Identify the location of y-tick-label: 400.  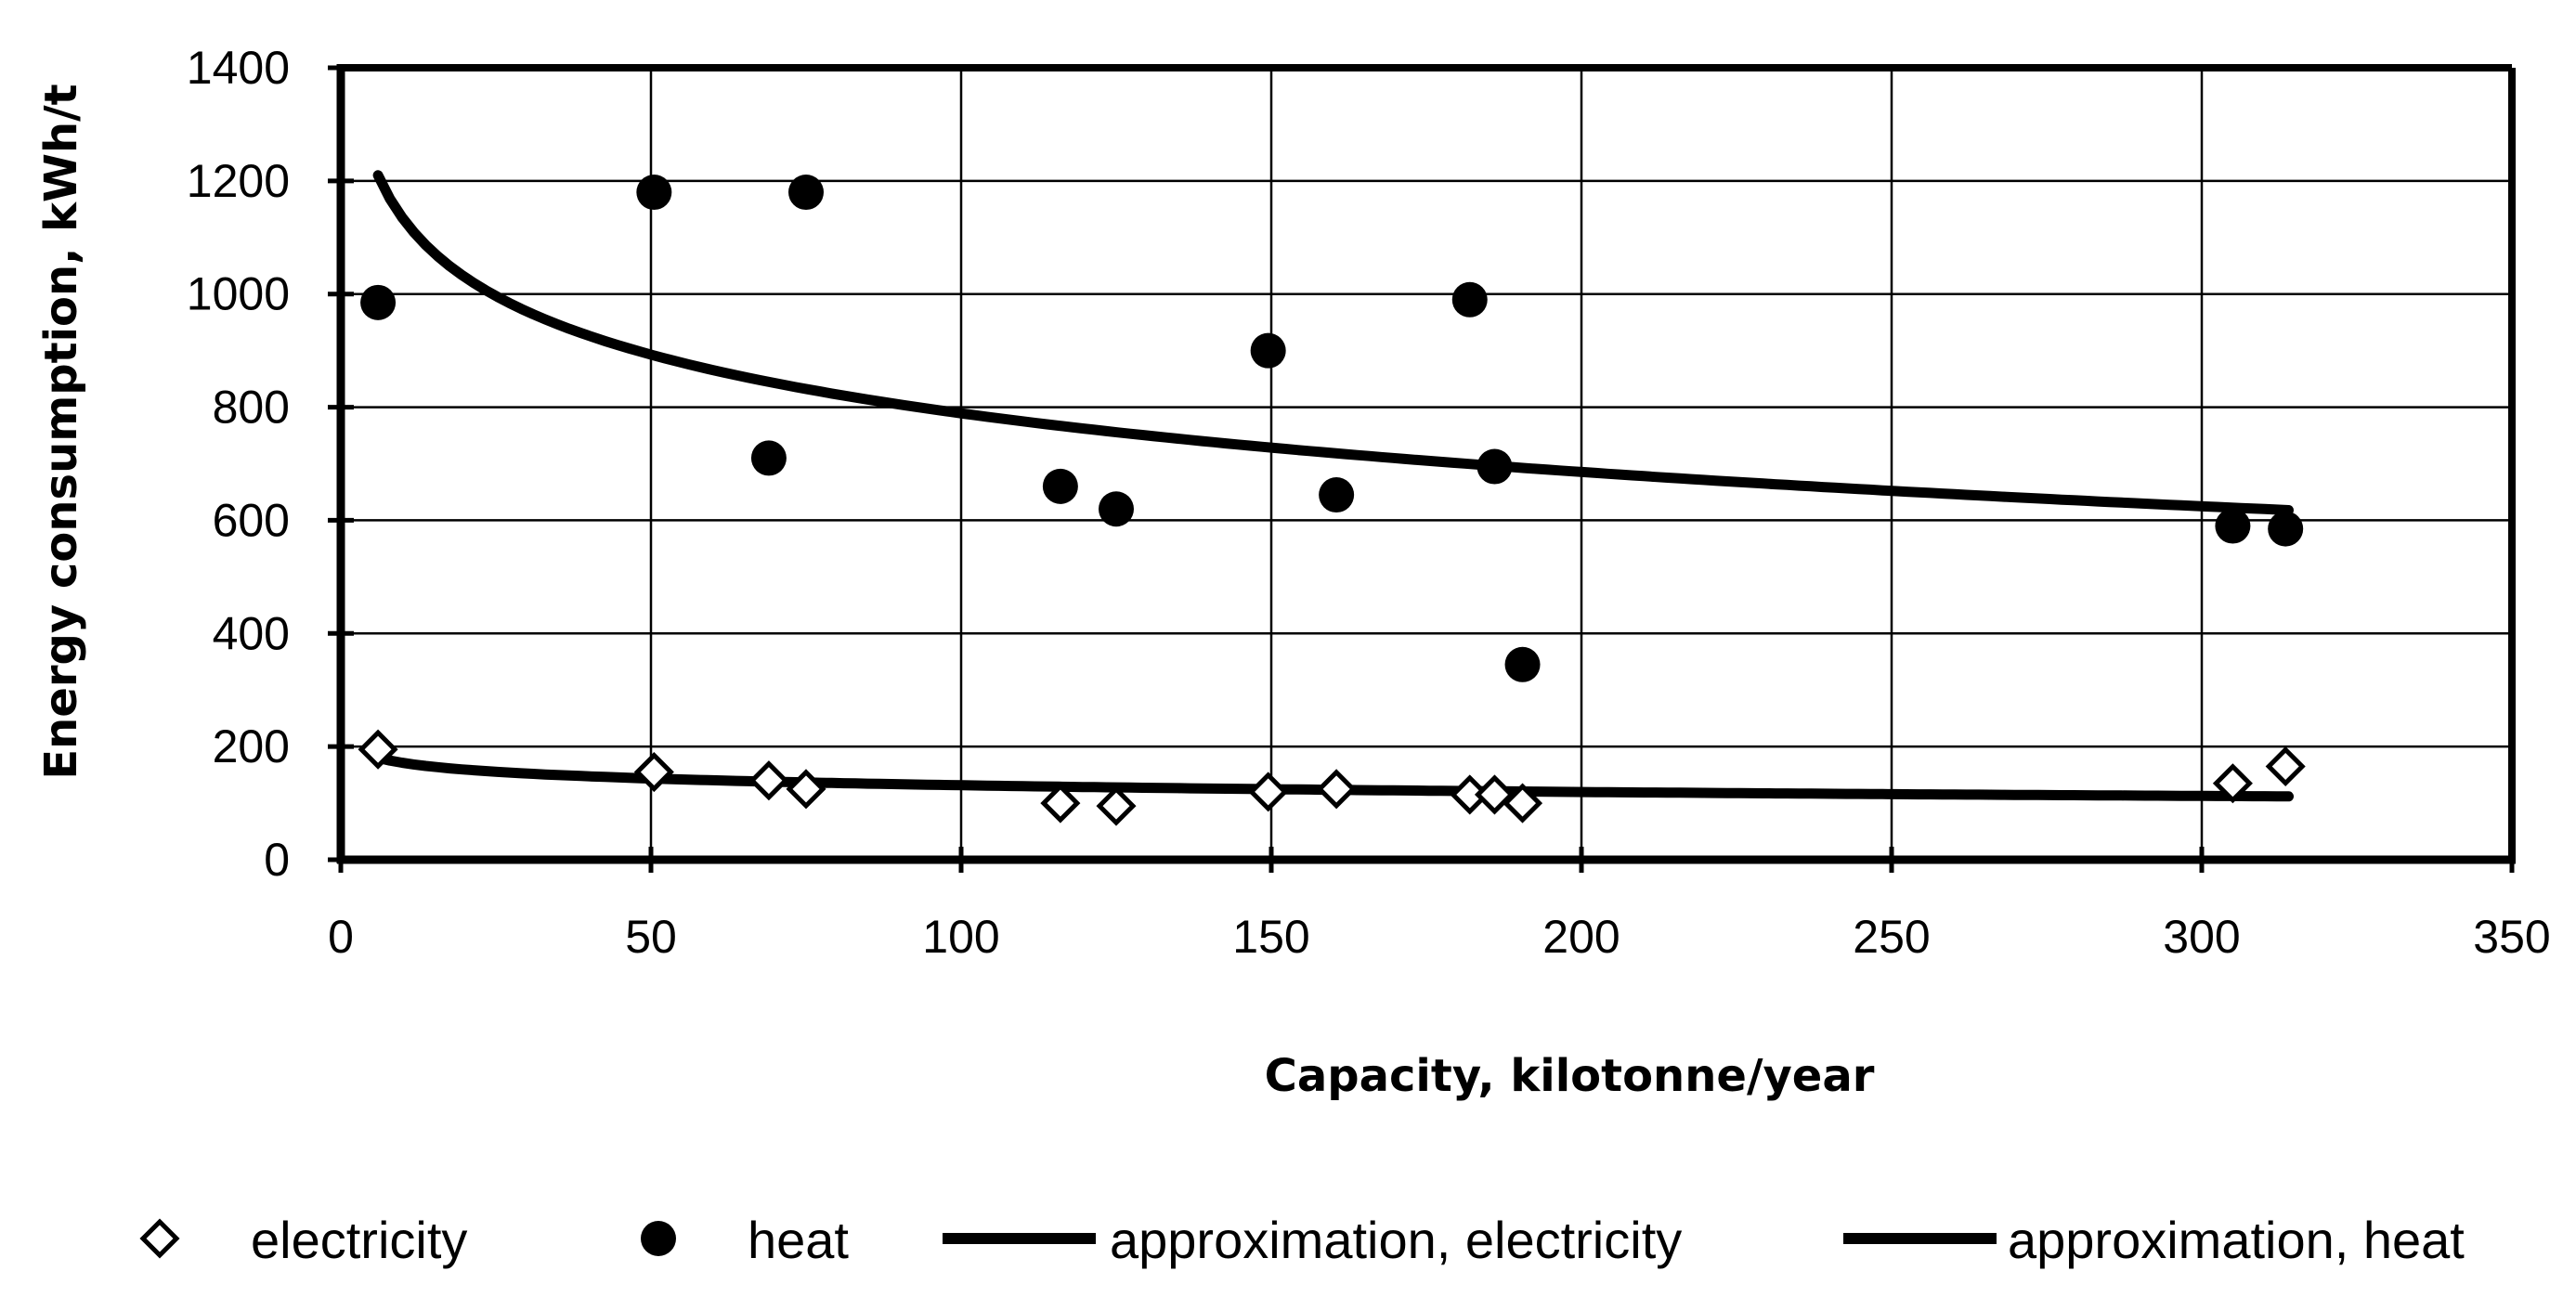
(252, 633).